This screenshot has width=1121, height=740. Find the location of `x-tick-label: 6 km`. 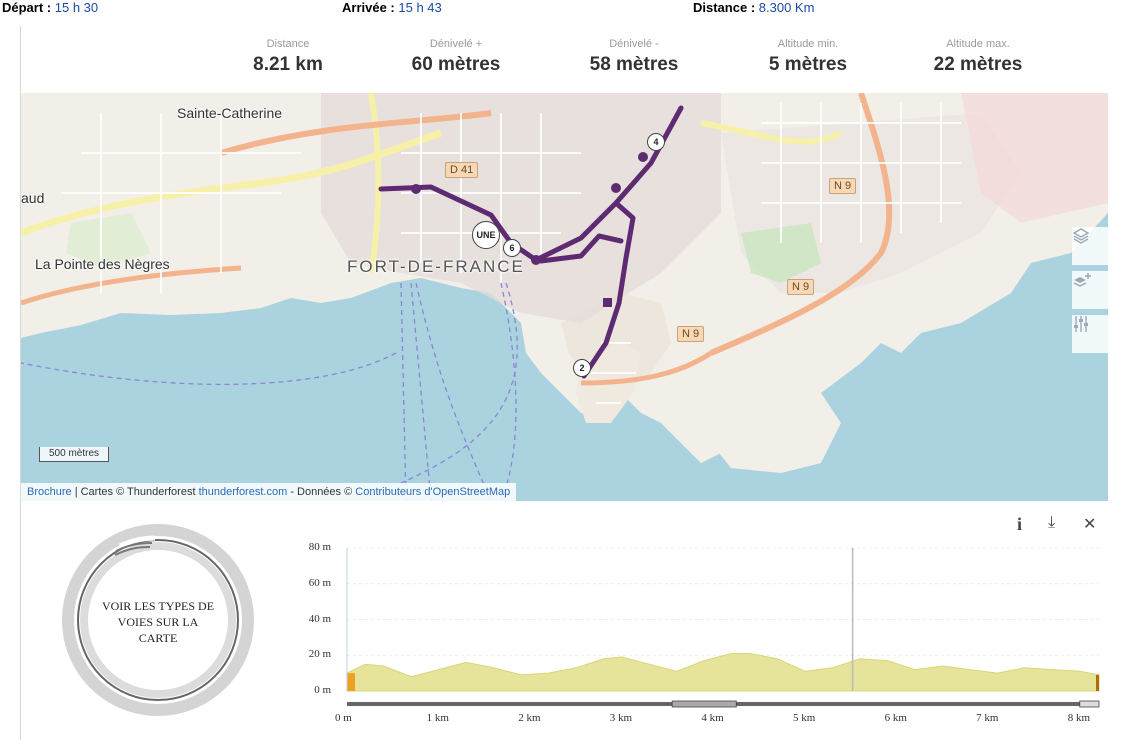

x-tick-label: 6 km is located at coordinates (895, 718).